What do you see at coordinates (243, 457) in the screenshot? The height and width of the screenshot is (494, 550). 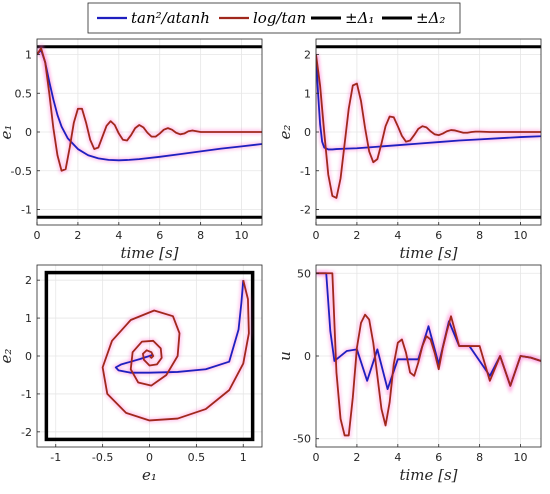 I see `x-tick-label: 1` at bounding box center [243, 457].